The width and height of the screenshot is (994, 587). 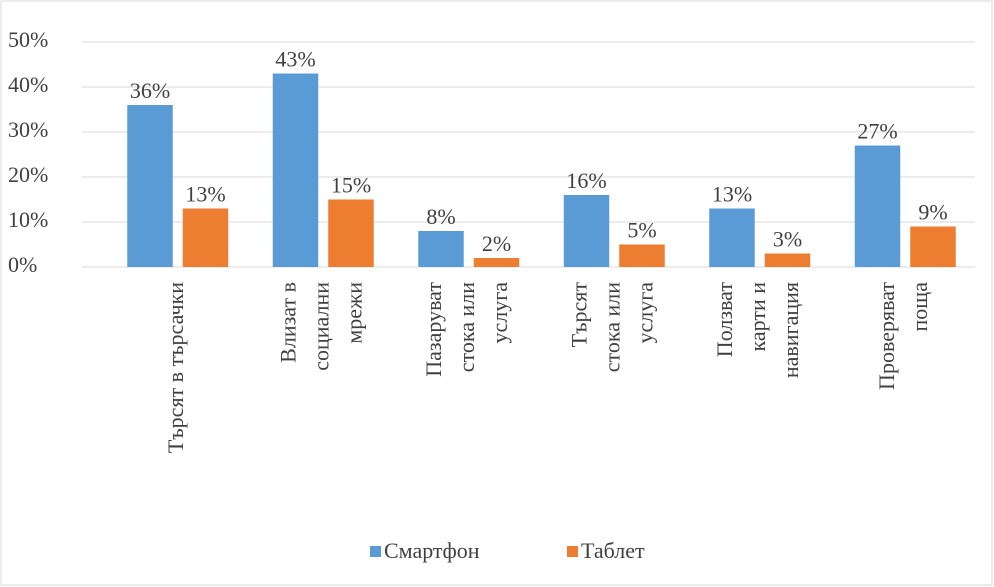 What do you see at coordinates (28, 174) in the screenshot?
I see `y-tick-label: 20%` at bounding box center [28, 174].